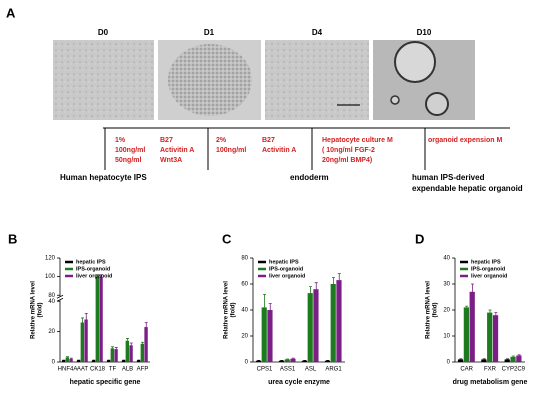  Describe the element at coordinates (103, 32) in the screenshot. I see `day-label: D0` at that location.